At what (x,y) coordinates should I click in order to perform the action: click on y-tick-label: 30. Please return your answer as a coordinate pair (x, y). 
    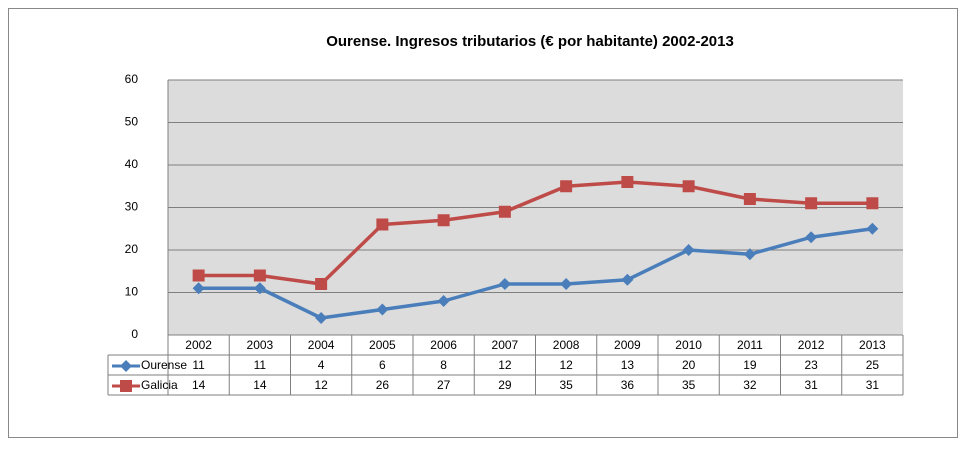
    Looking at the image, I should click on (132, 207).